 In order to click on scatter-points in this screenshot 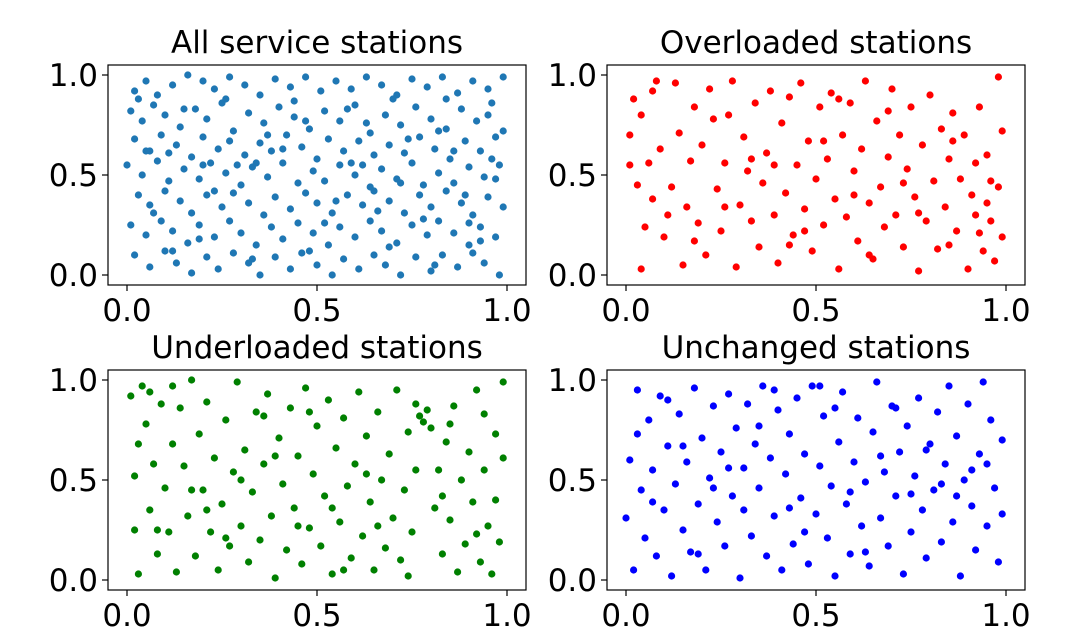, I will do `click(814, 480)`.